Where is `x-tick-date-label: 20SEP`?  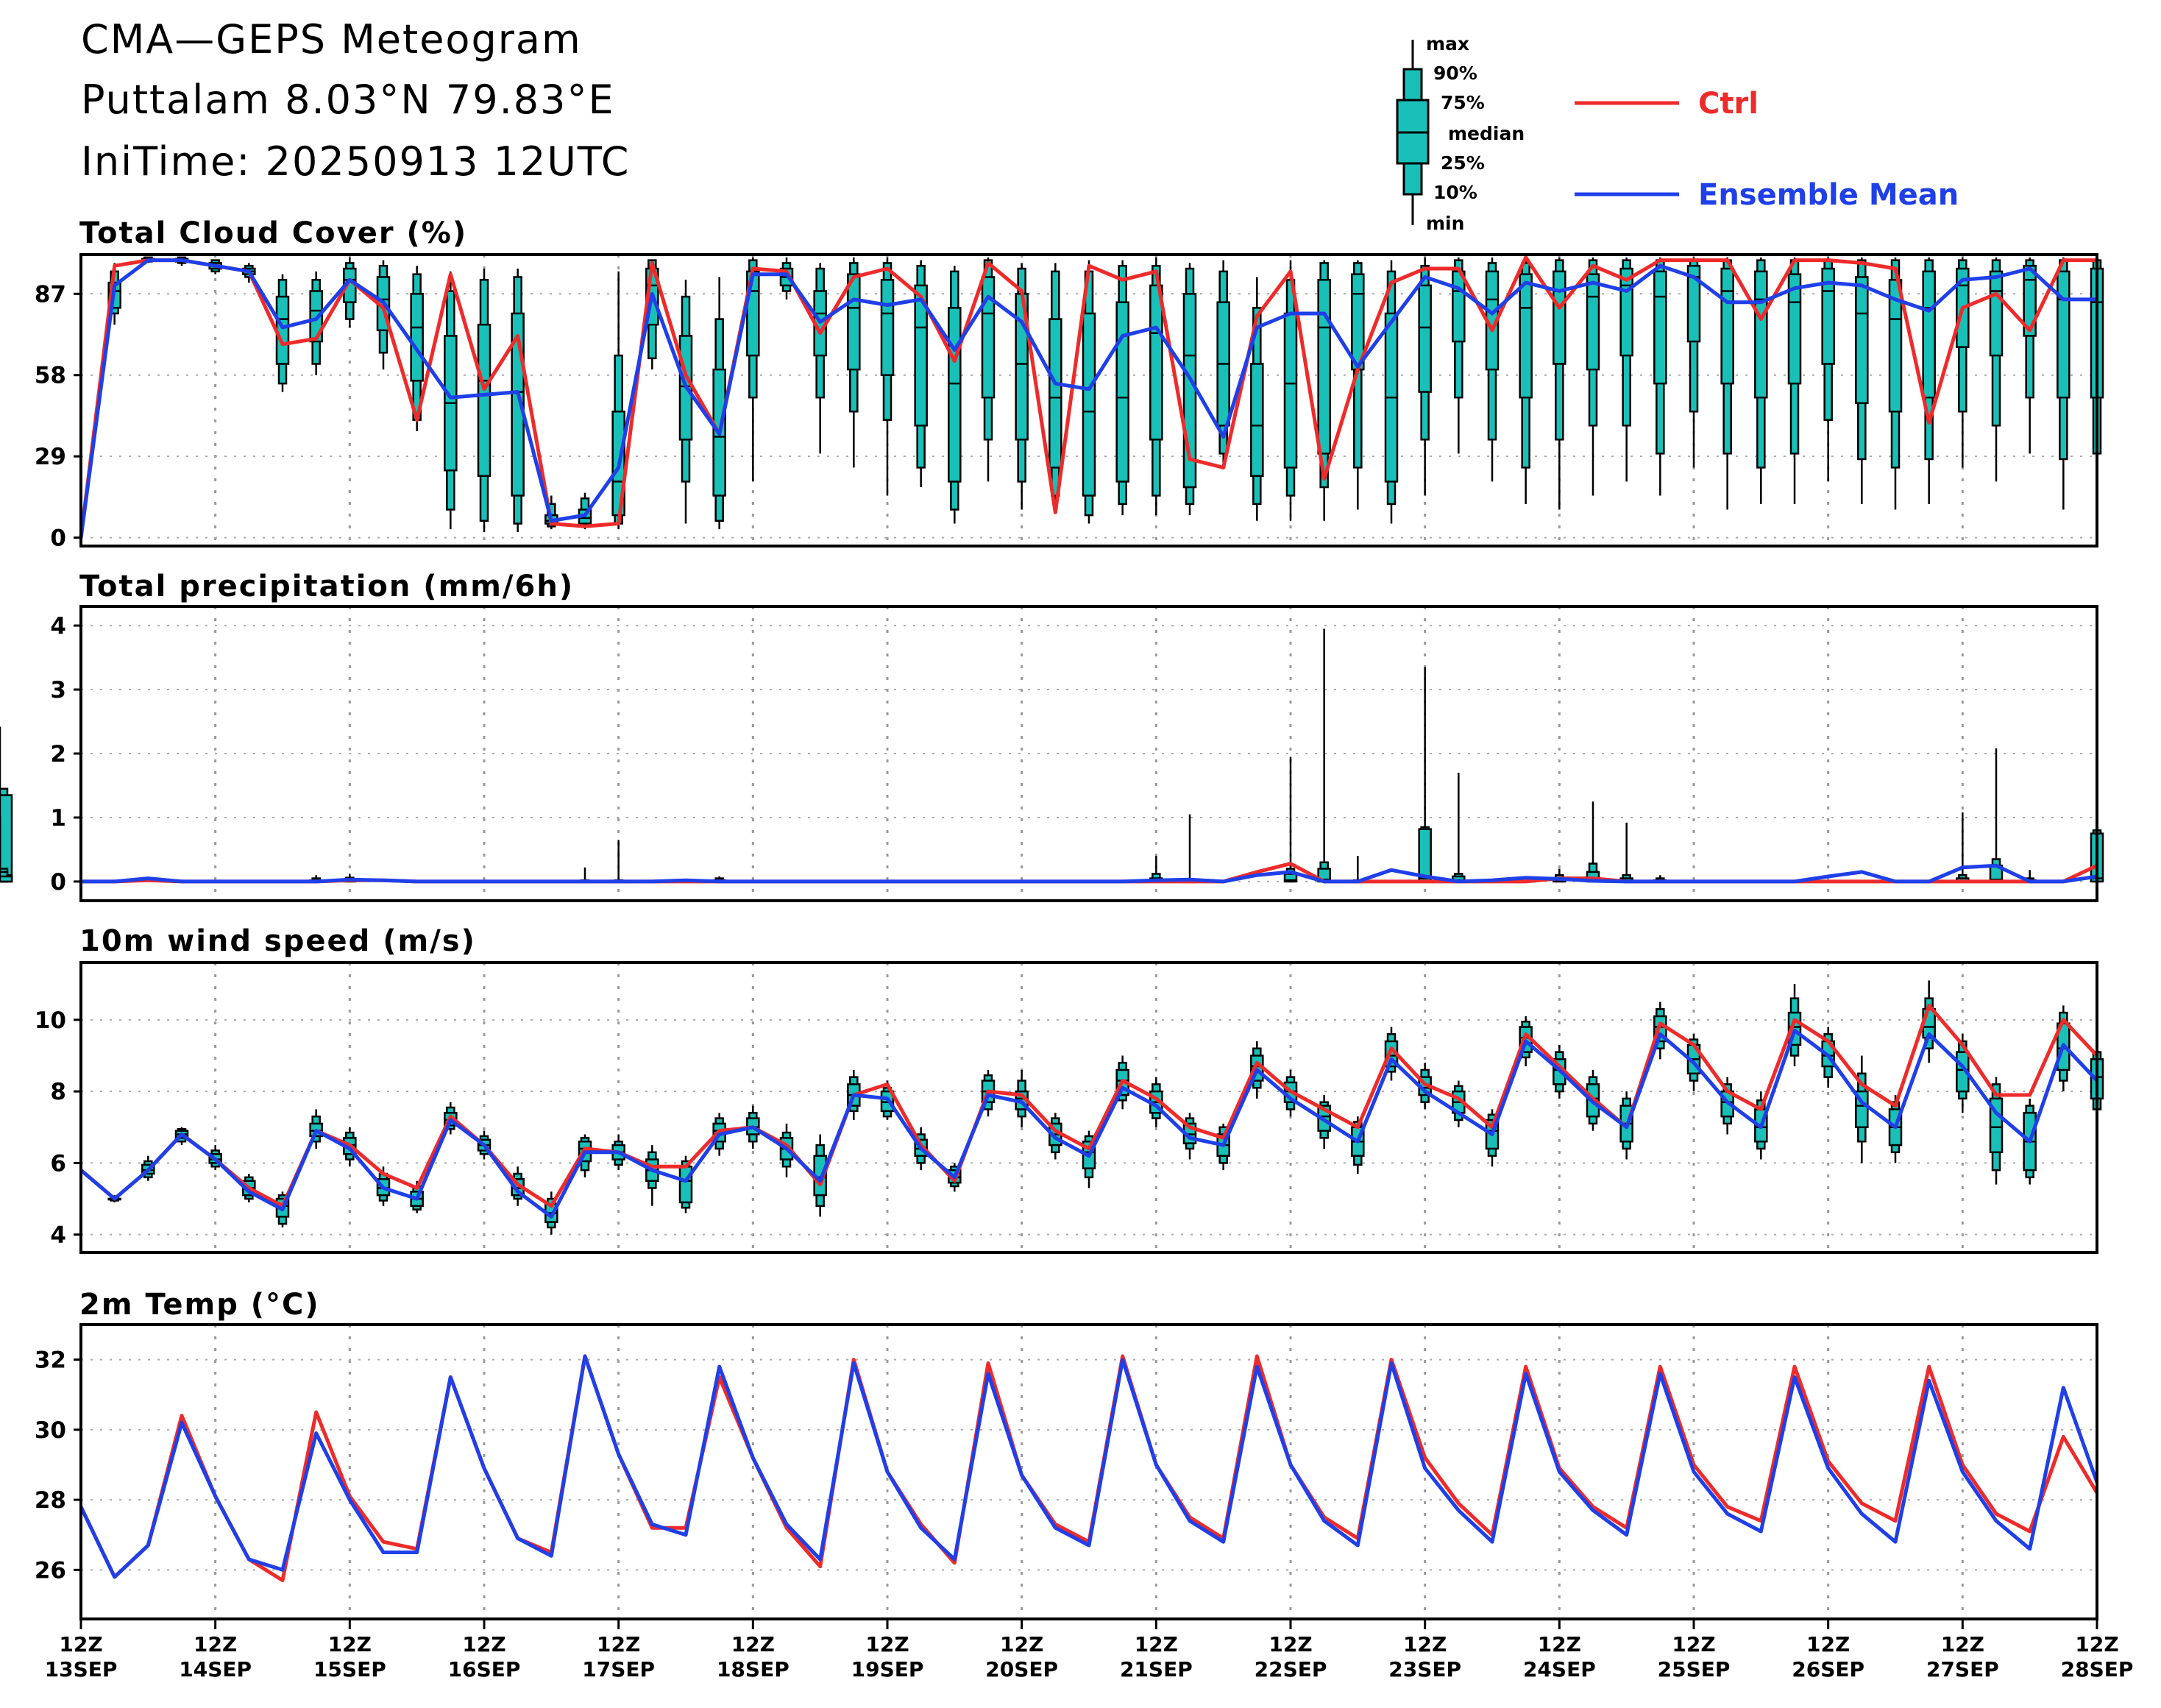
x-tick-date-label: 20SEP is located at coordinates (1021, 1670).